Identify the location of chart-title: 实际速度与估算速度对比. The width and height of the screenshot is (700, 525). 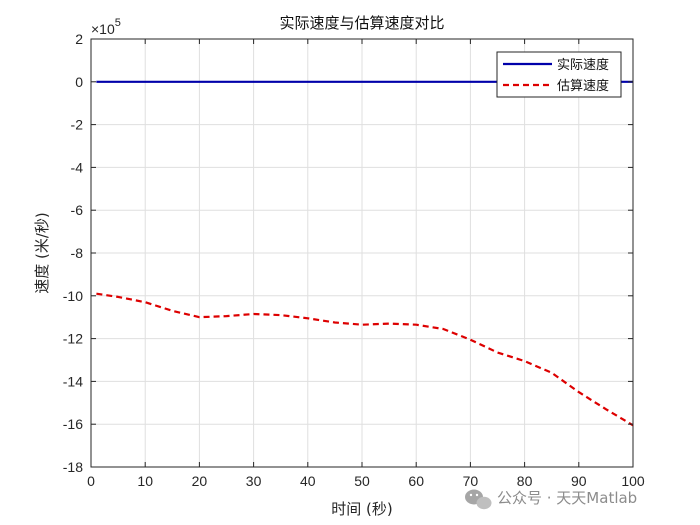
(361, 23).